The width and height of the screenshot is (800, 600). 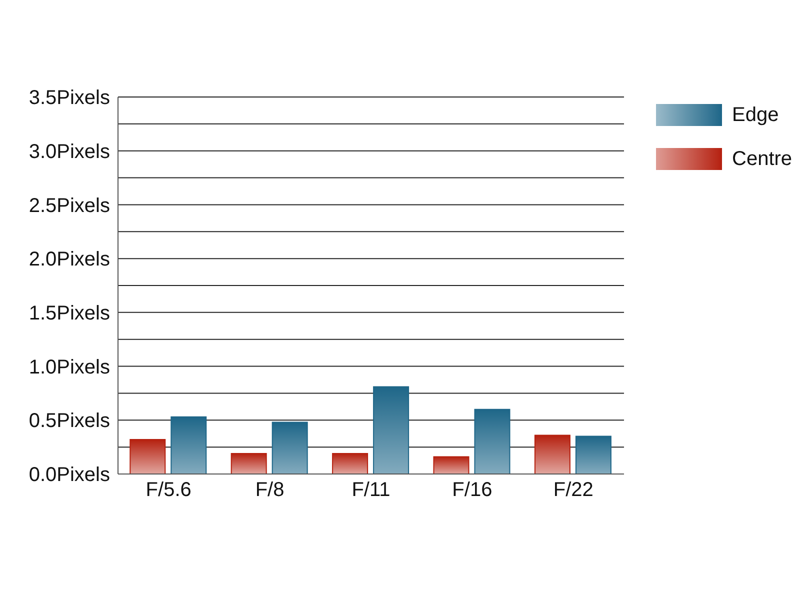 I want to click on y-tick-label: 3.5Pixels, so click(x=69, y=98).